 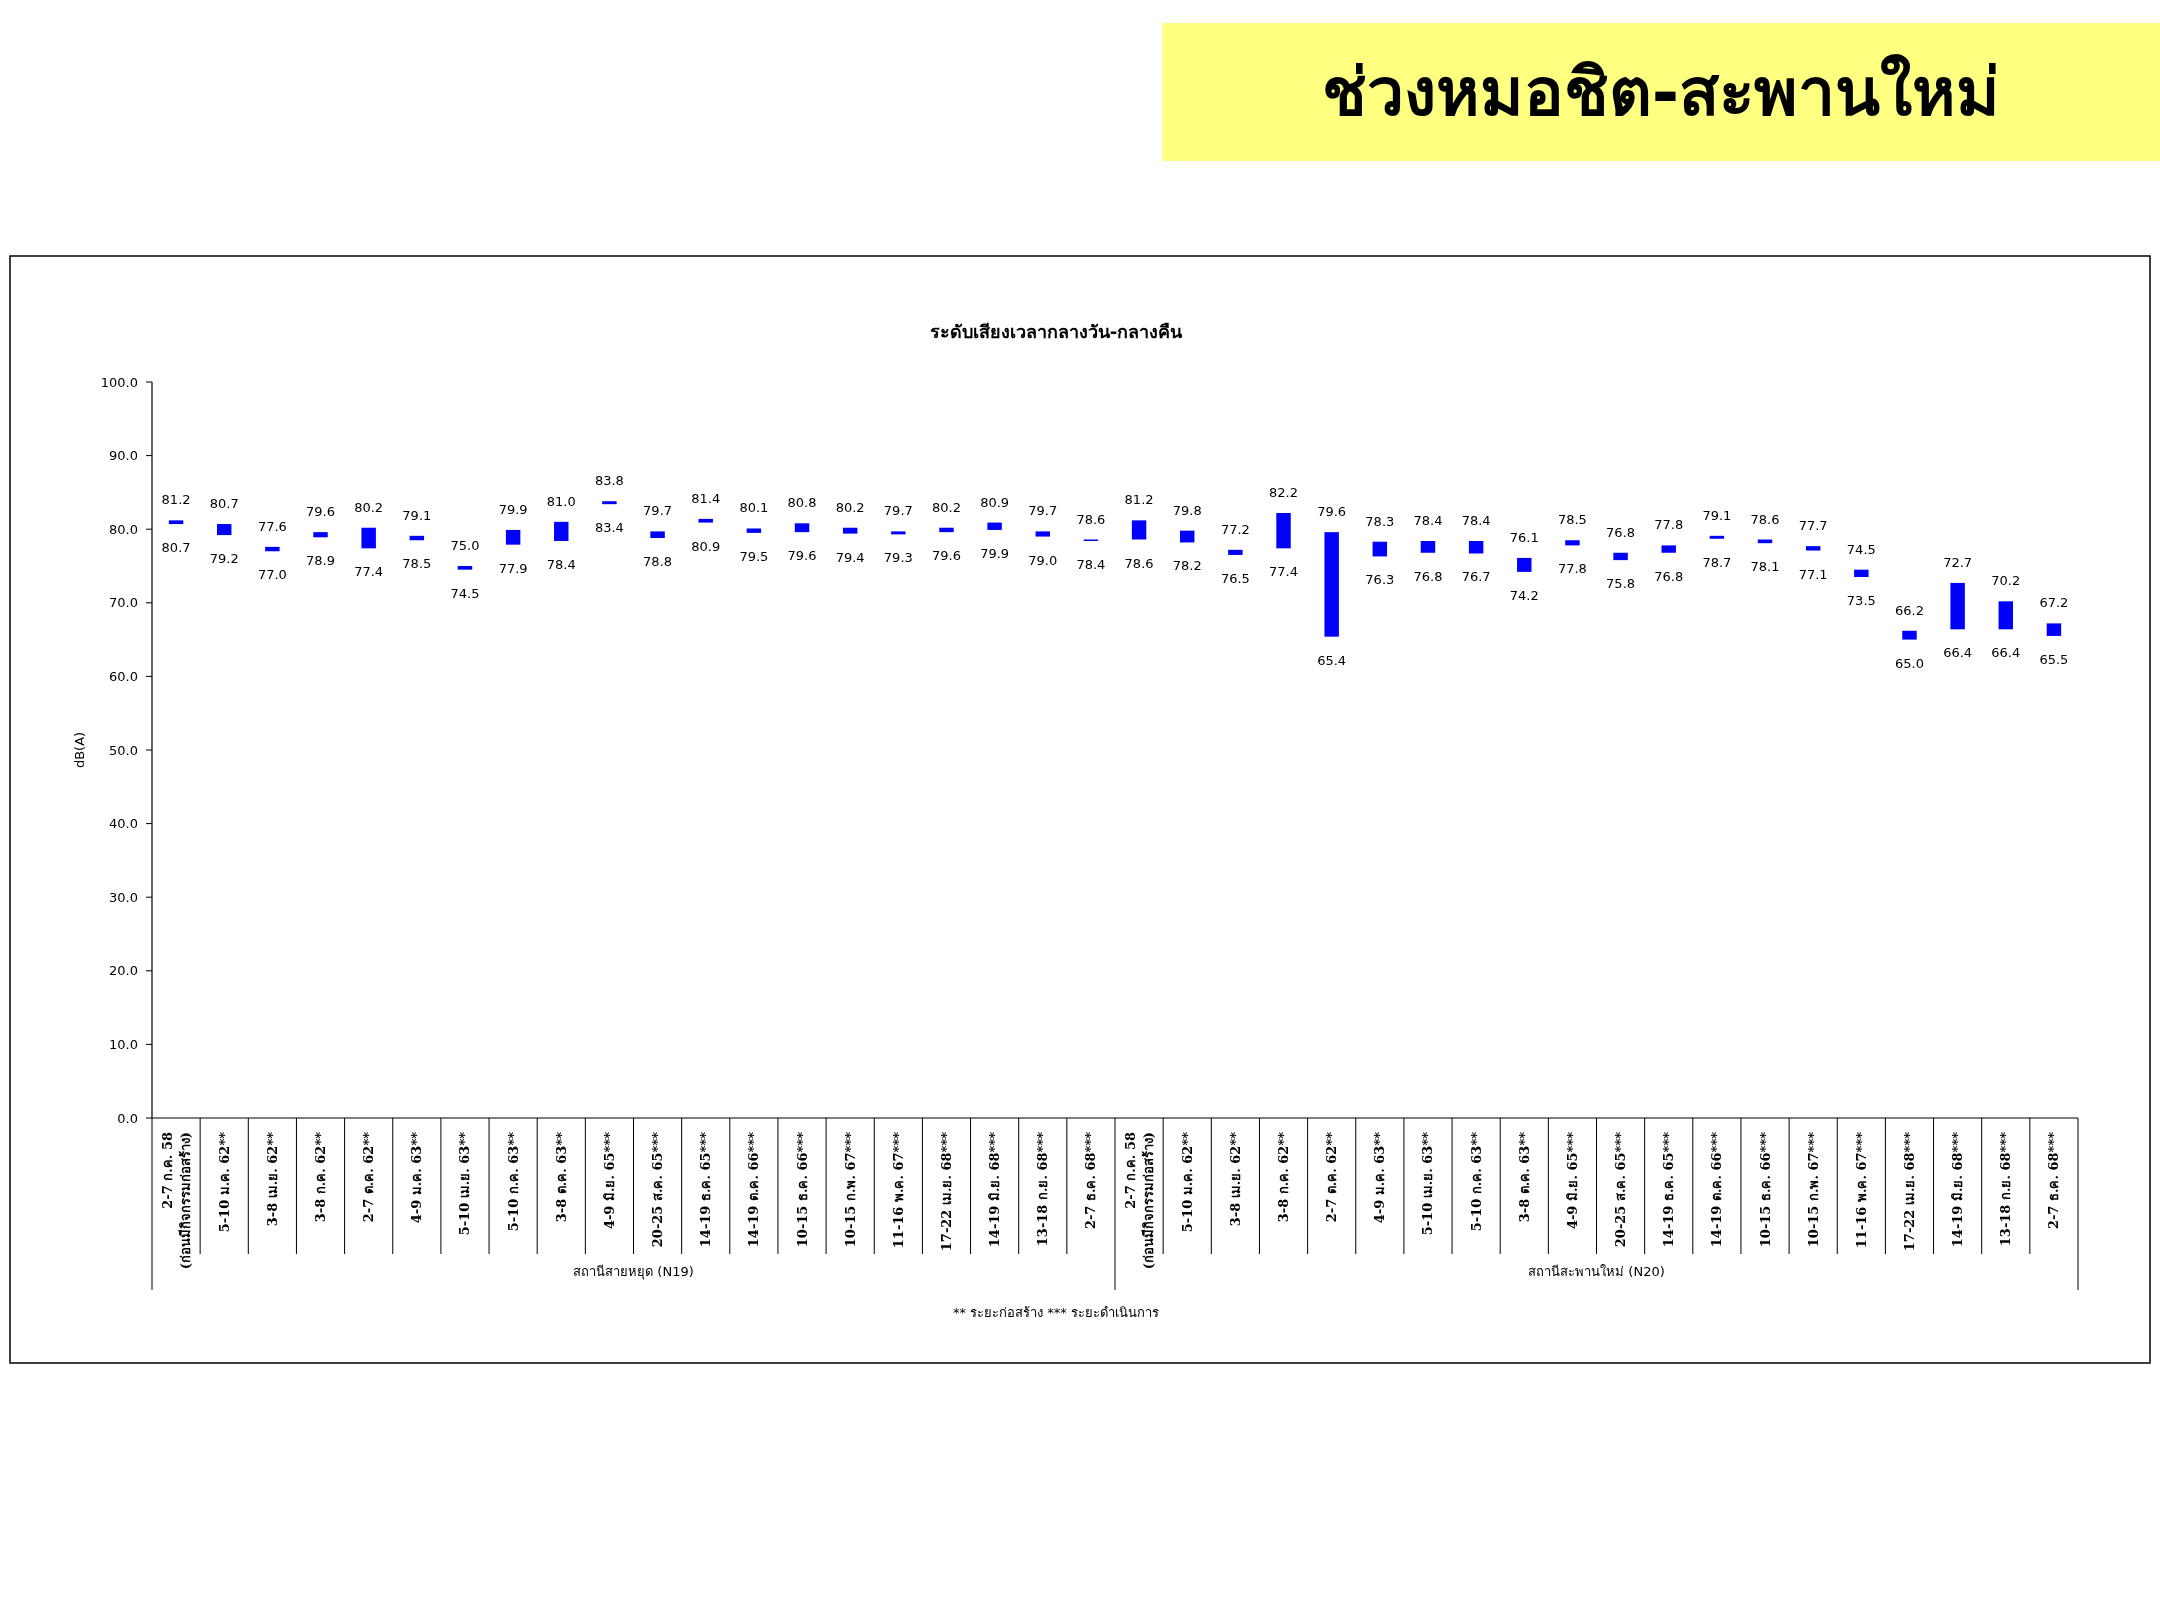 I want to click on x-tick-label: 2-7 ต.ค. 62**, so click(x=369, y=1177).